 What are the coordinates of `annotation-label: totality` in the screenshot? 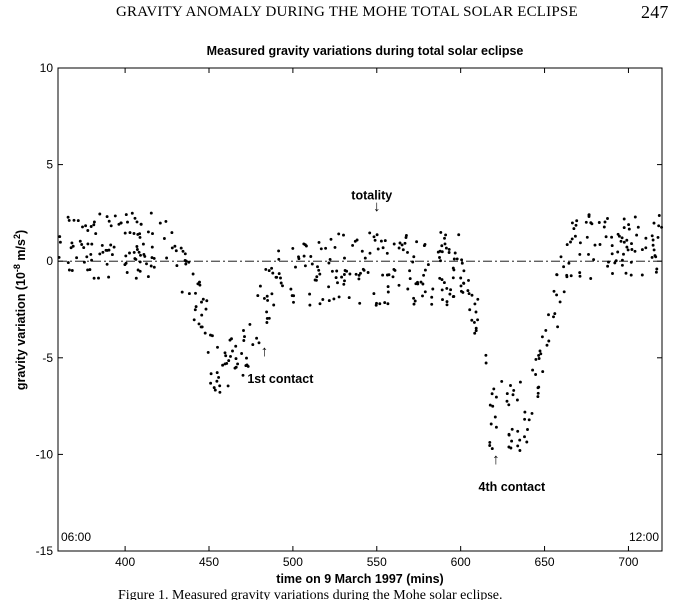 It's located at (371, 195).